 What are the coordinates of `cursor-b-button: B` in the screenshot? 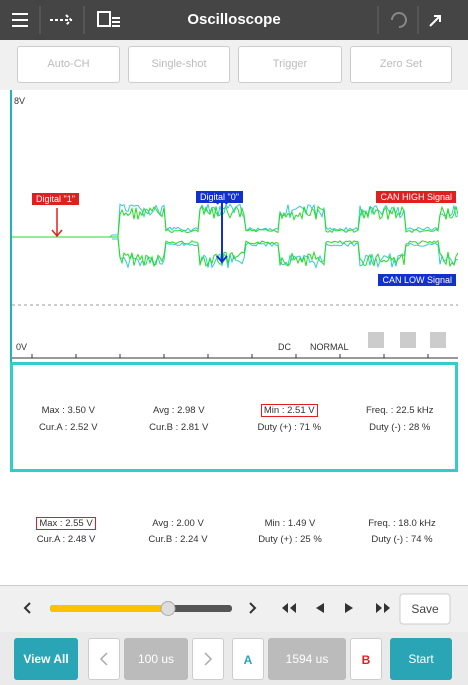 It's located at (366, 659).